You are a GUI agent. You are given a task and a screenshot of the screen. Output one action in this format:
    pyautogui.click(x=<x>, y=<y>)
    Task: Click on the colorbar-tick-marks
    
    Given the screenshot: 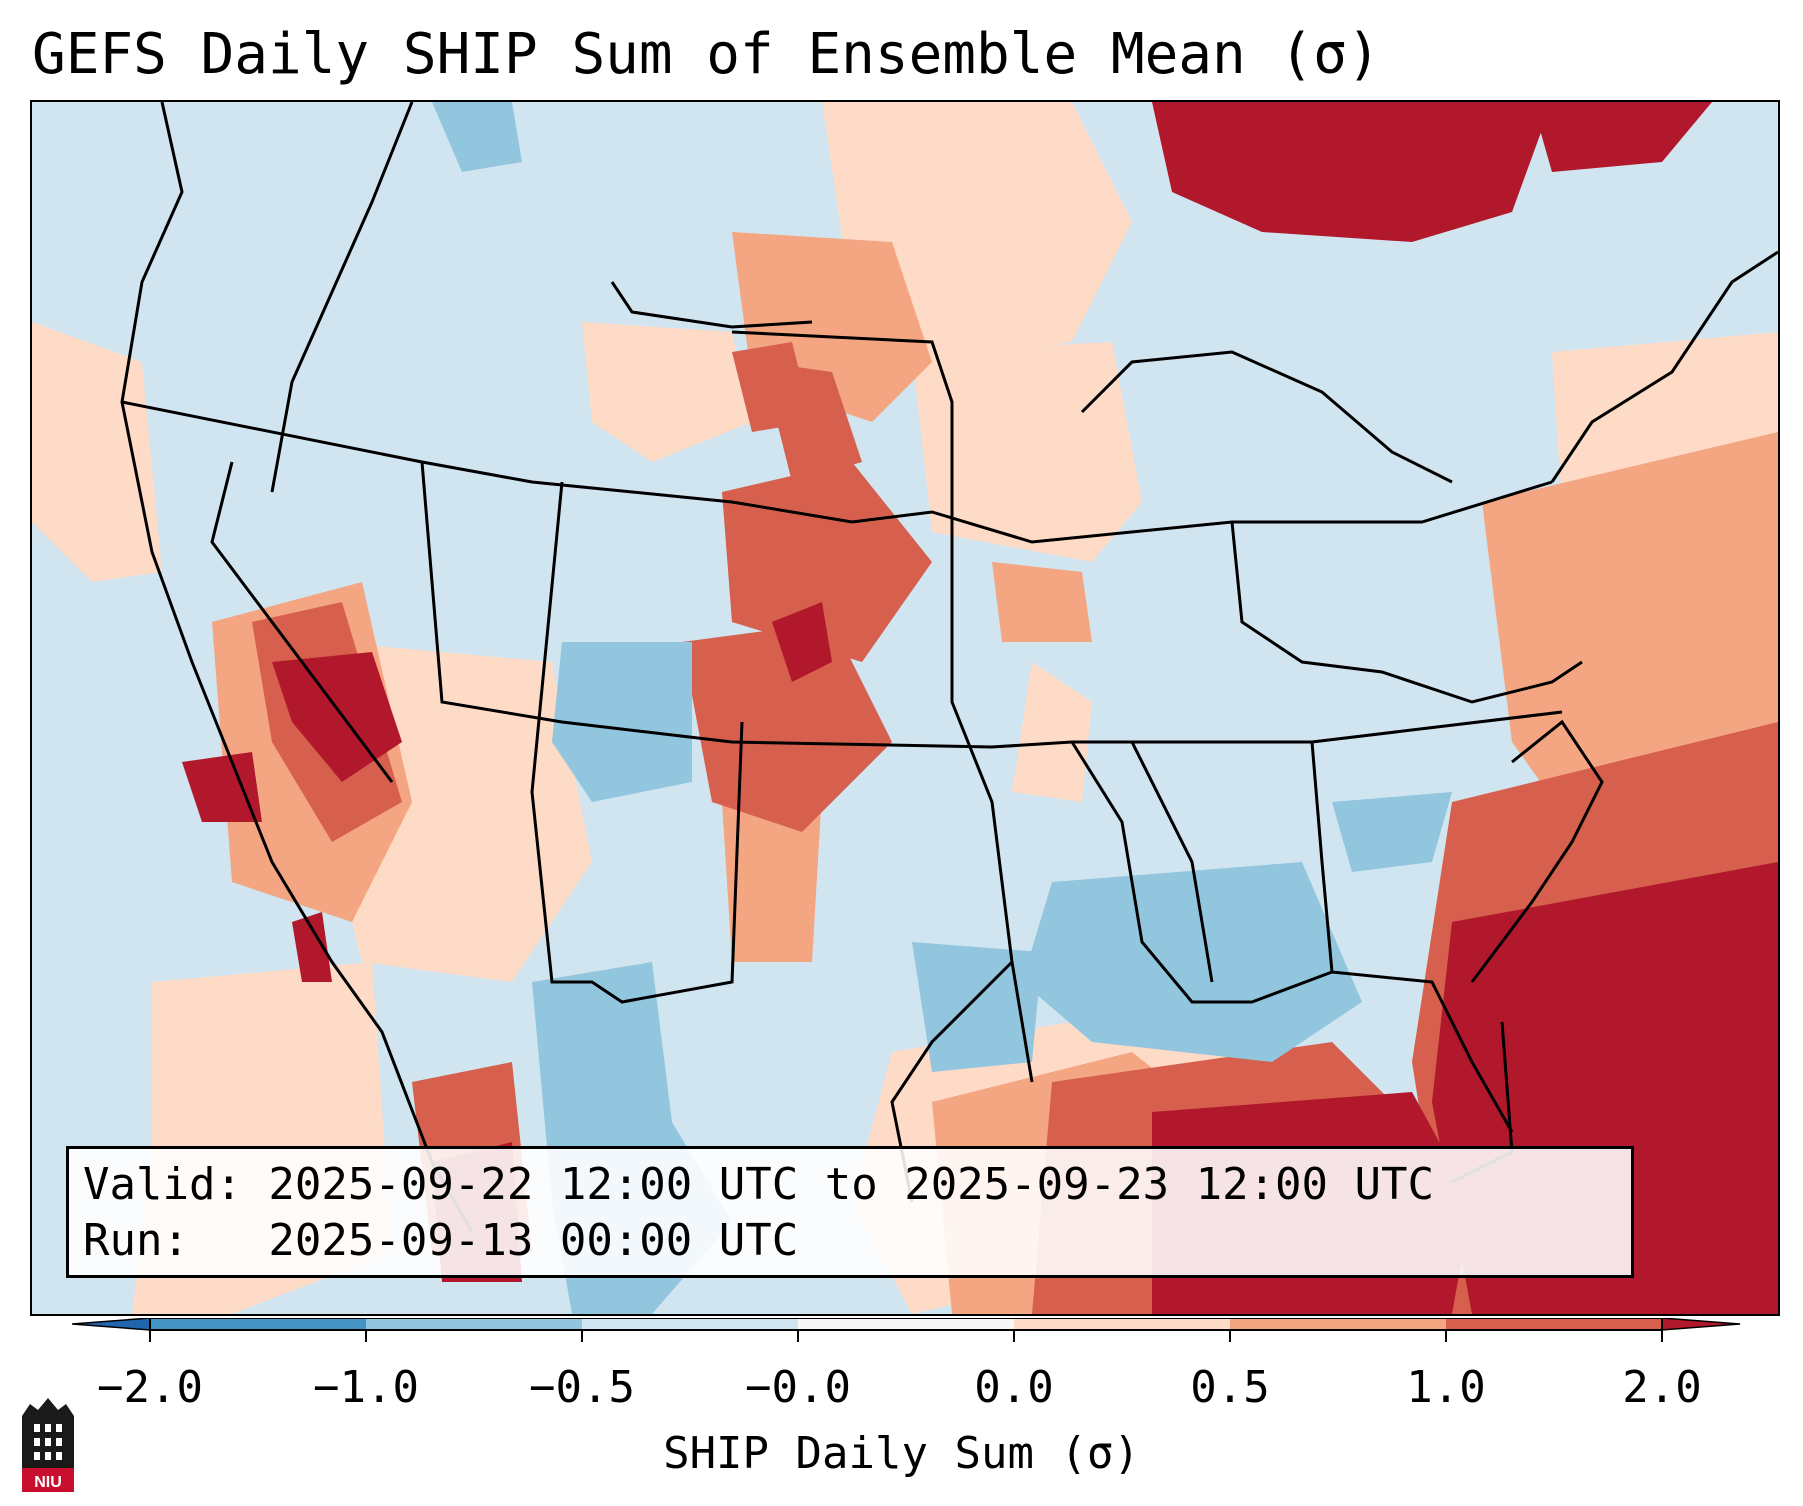 What is the action you would take?
    pyautogui.click(x=906, y=1336)
    